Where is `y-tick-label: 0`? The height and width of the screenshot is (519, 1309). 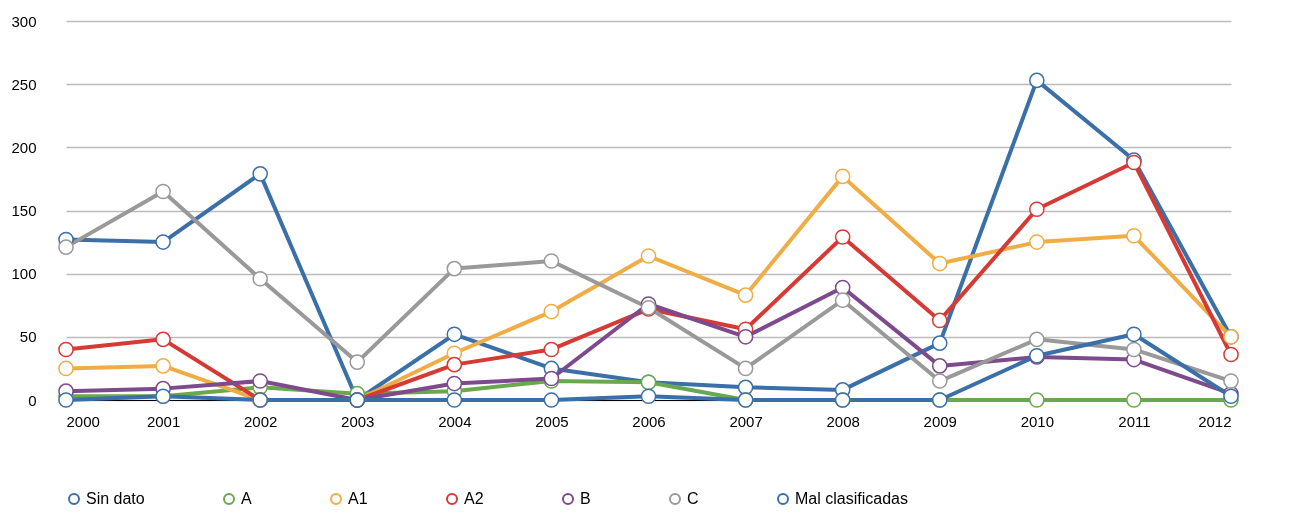
y-tick-label: 0 is located at coordinates (32, 400).